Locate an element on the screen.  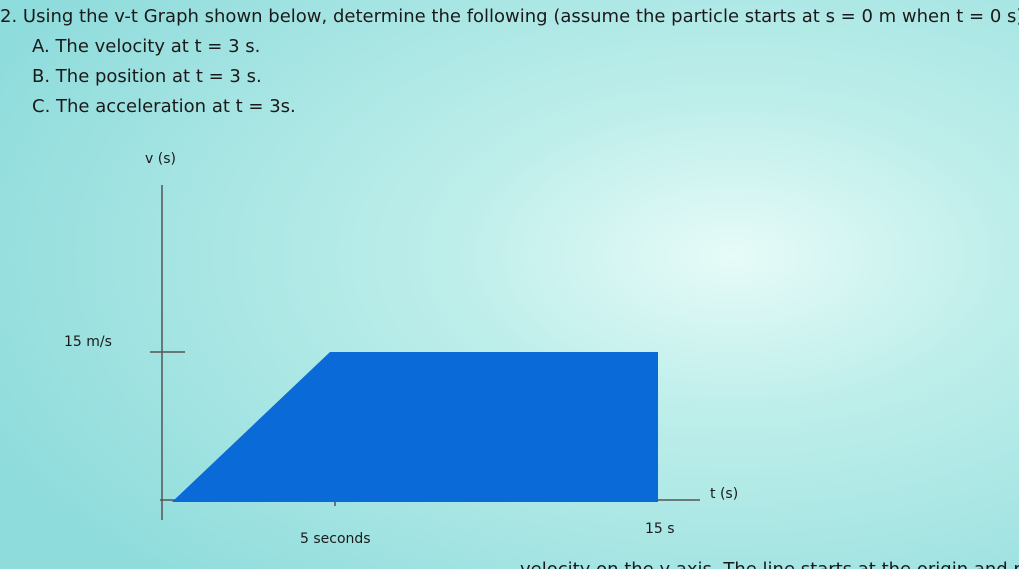
question-item: C. The acceleration at t = 3s. is located at coordinates (164, 106).